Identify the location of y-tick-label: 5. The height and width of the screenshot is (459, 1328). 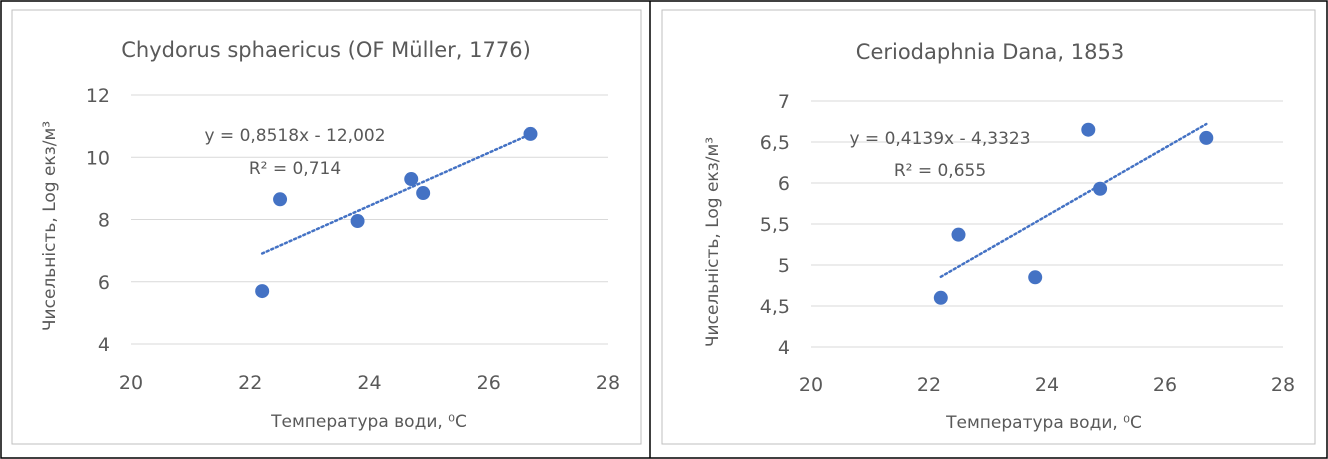
(784, 266).